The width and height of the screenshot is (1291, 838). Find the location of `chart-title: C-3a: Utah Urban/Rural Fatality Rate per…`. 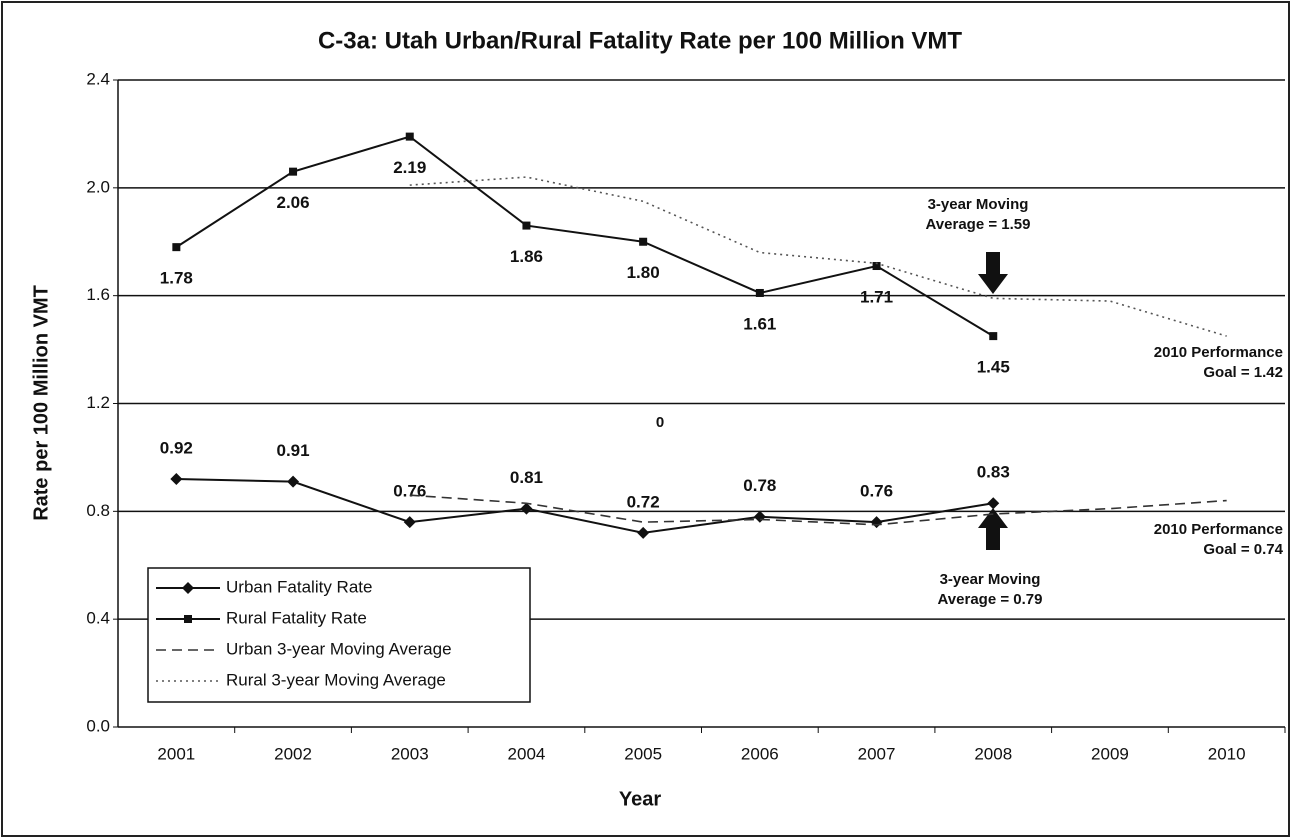

chart-title: C-3a: Utah Urban/Rural Fatality Rate per… is located at coordinates (640, 40).